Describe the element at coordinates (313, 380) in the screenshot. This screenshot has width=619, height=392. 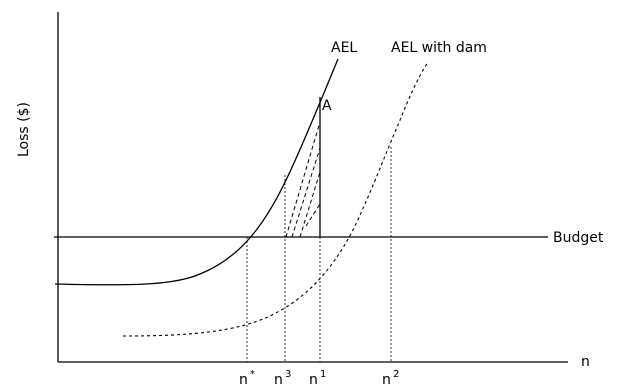
I see `n1-tick-base: n` at that location.